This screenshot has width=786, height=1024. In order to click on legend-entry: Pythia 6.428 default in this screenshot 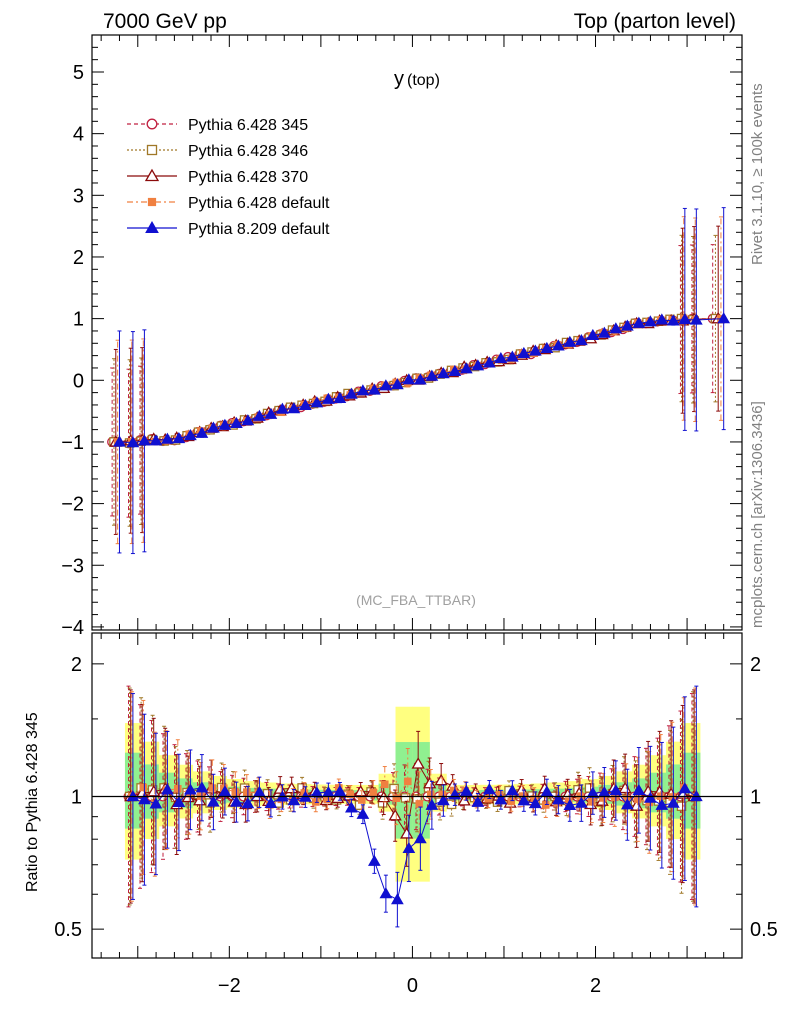, I will do `click(228, 203)`.